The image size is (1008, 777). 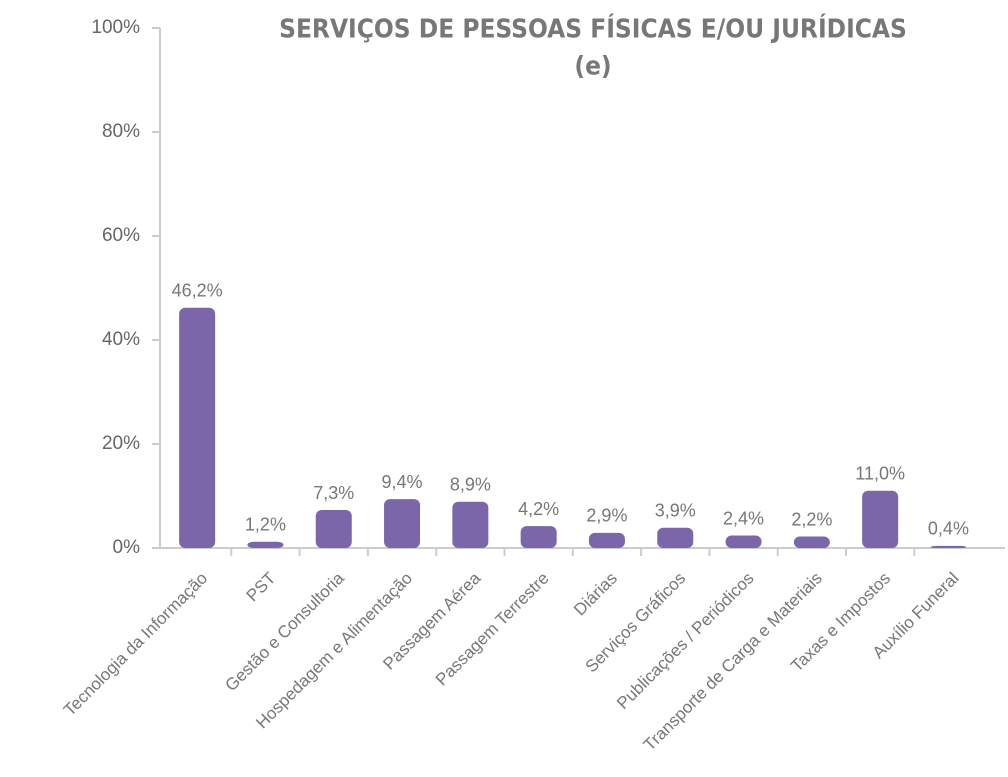 I want to click on x-tick-label: Diárias, so click(x=595, y=594).